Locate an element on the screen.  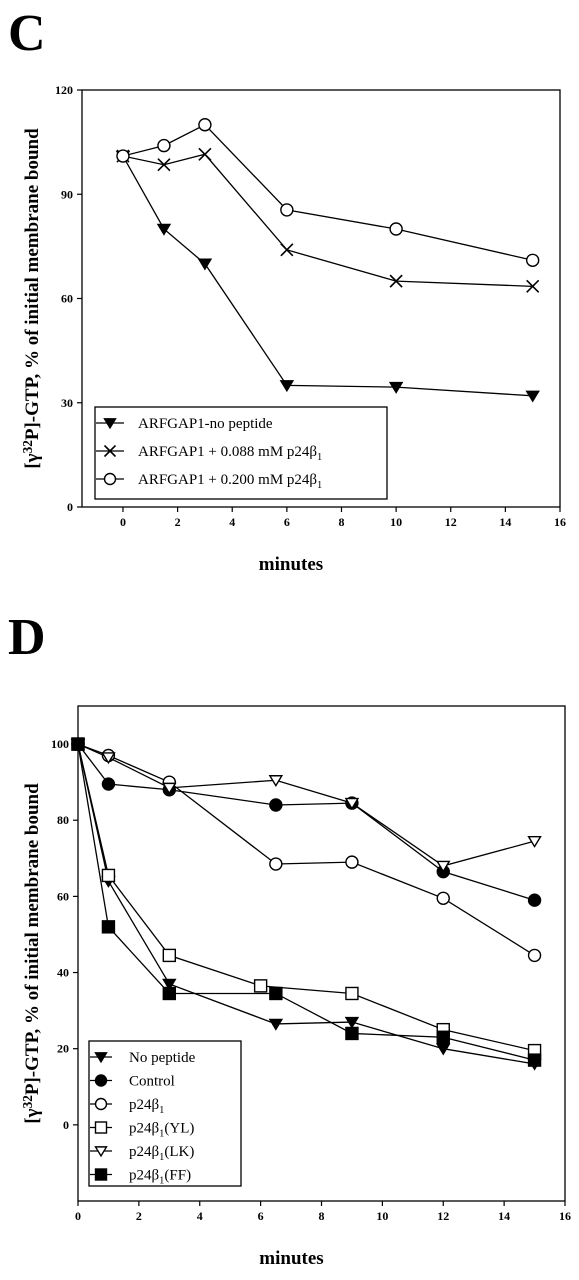
legend-item: p24β1(LK) is located at coordinates (142, 1153).